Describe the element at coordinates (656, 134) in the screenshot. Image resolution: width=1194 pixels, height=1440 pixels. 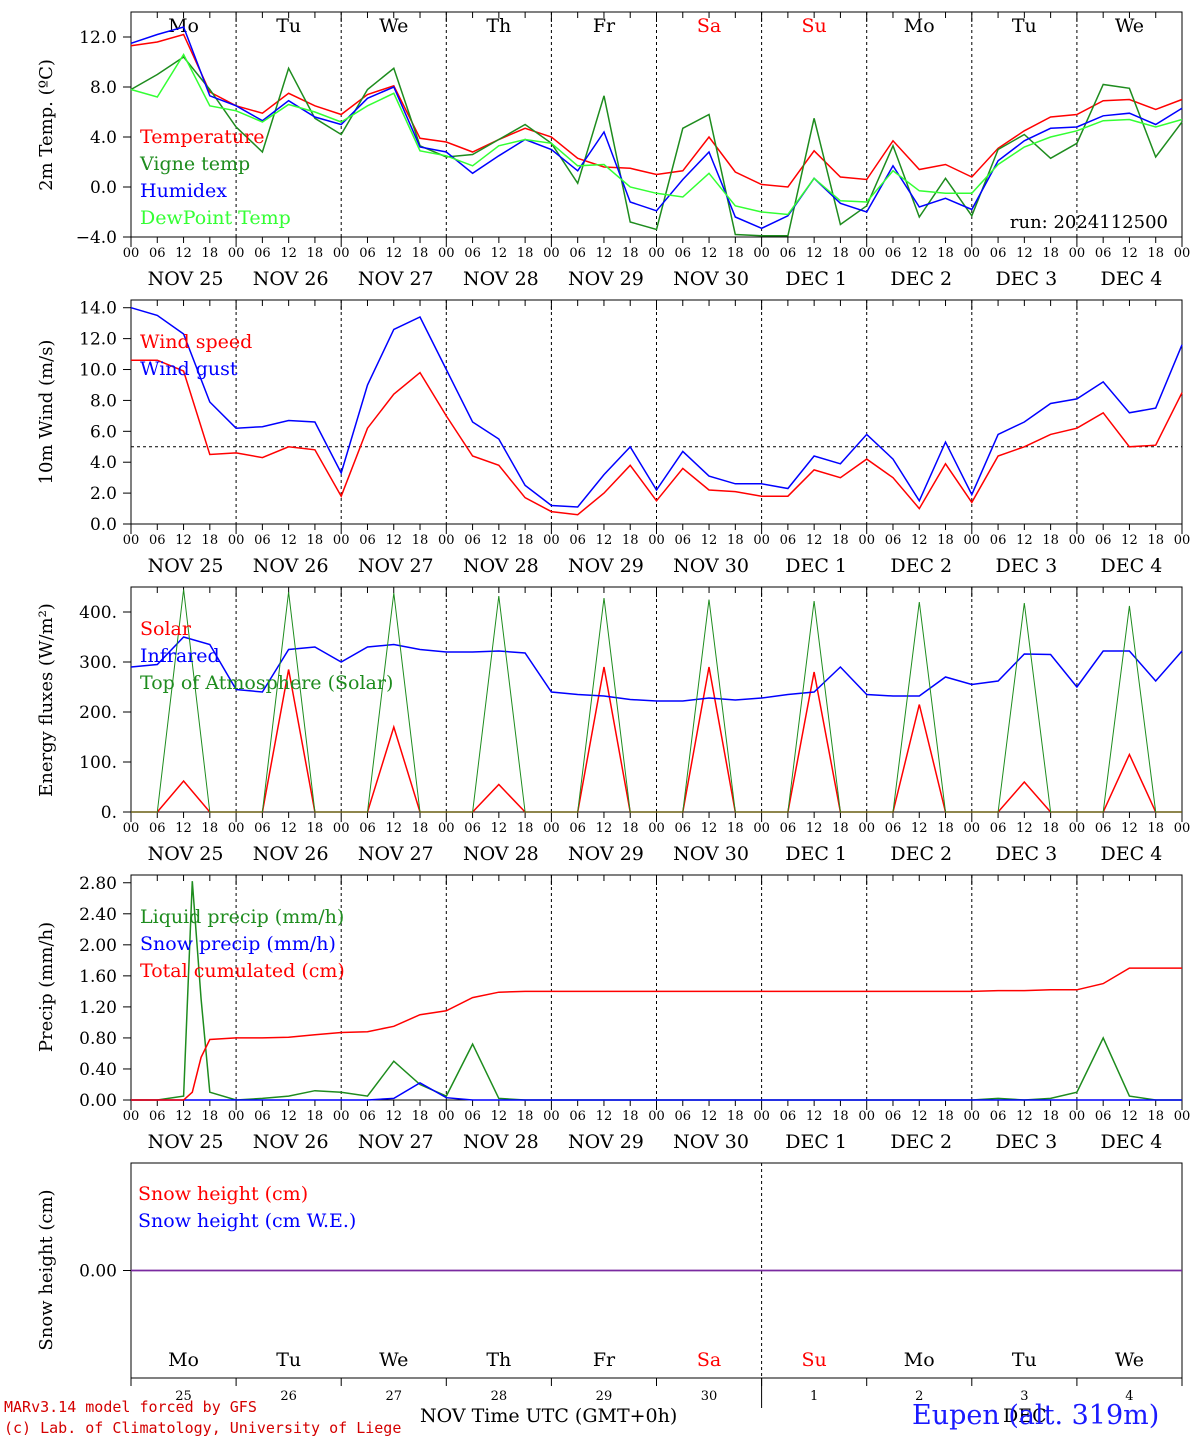
I see `series-line-dewpoint-temp` at that location.